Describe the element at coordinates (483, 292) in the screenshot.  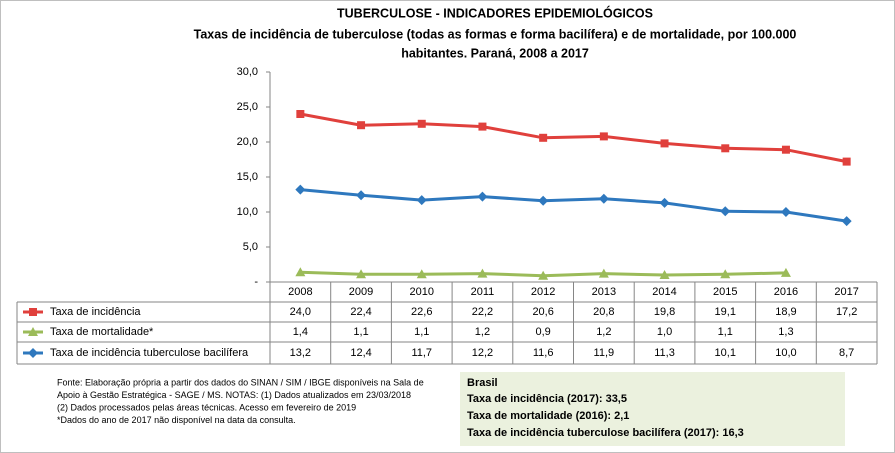
I see `x-tick-label: 2011` at that location.